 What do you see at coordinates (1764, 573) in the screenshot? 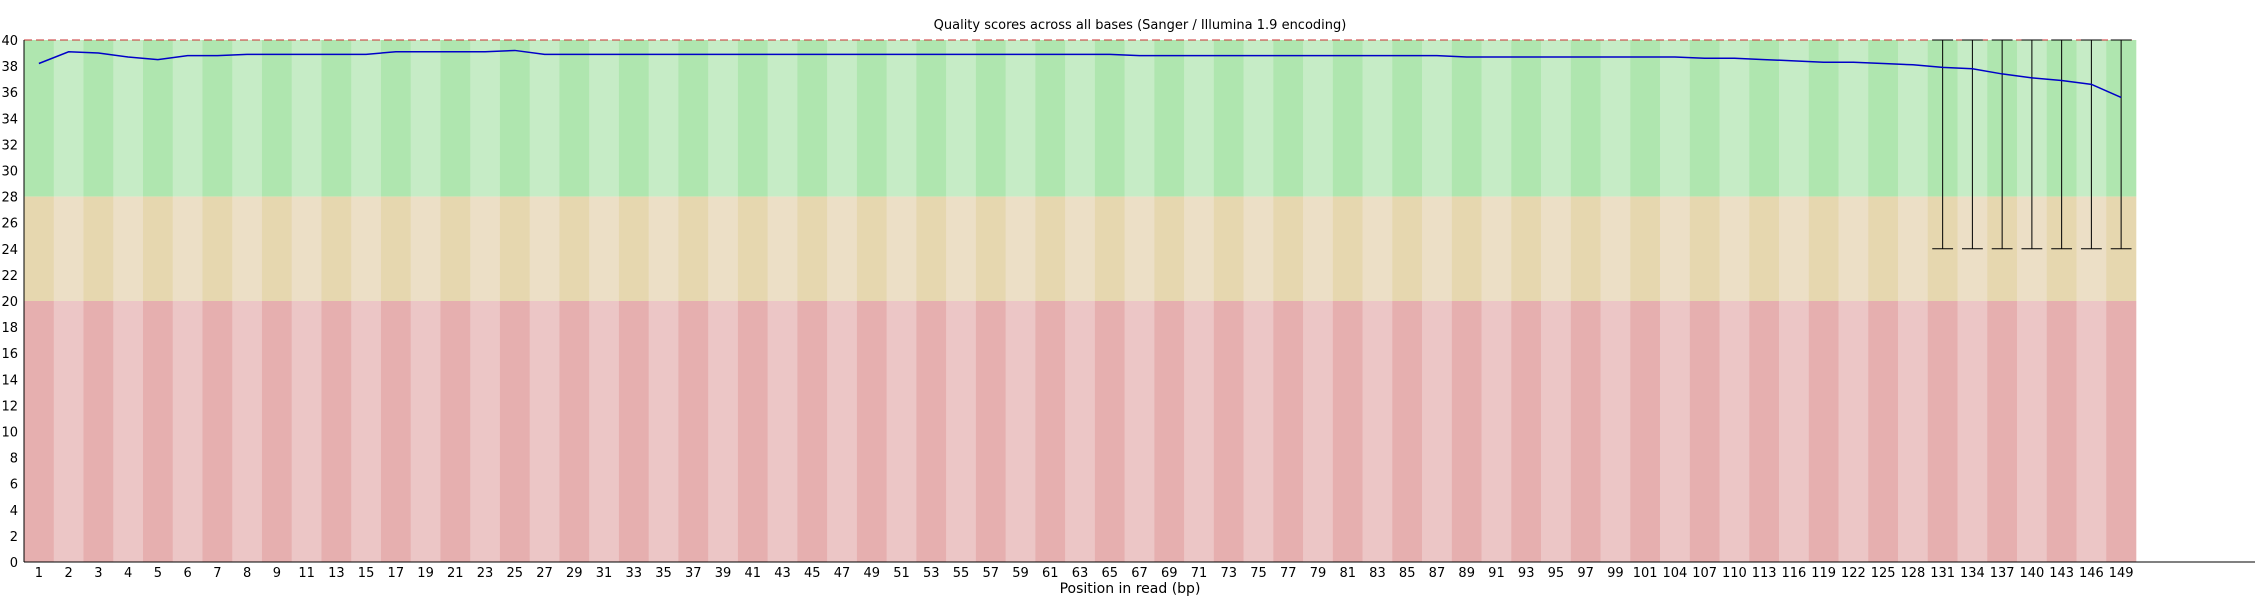
I see `x-tick-label: 113` at bounding box center [1764, 573].